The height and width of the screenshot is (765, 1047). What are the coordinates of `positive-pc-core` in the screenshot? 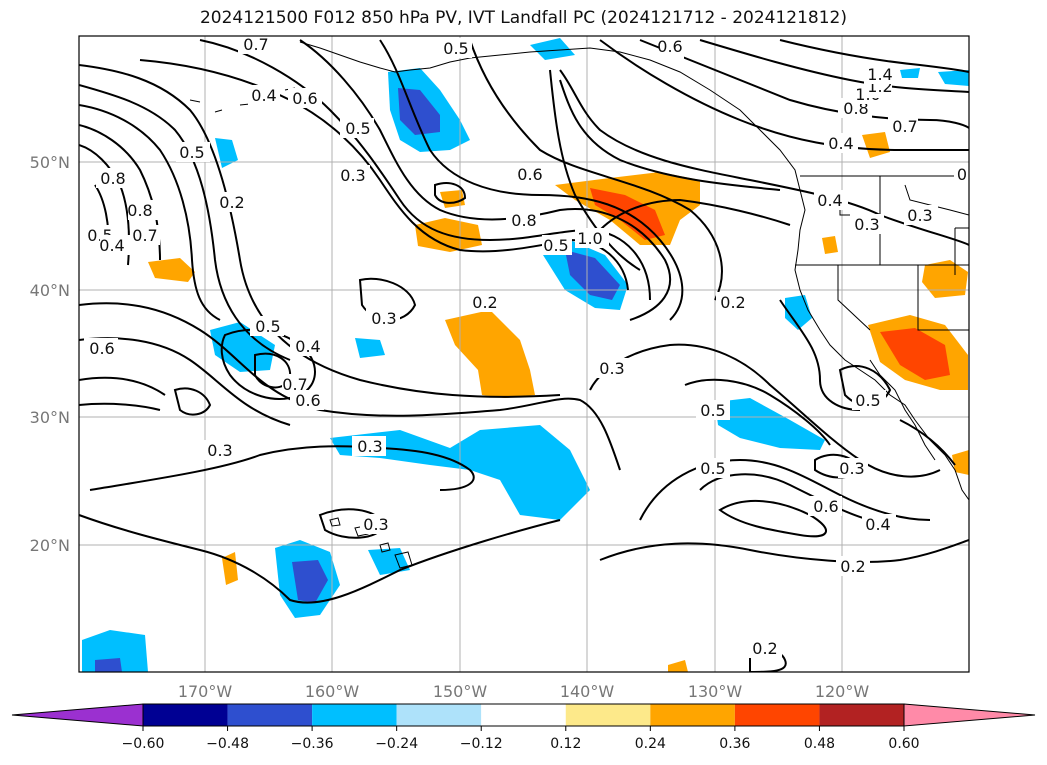 It's located at (915, 354).